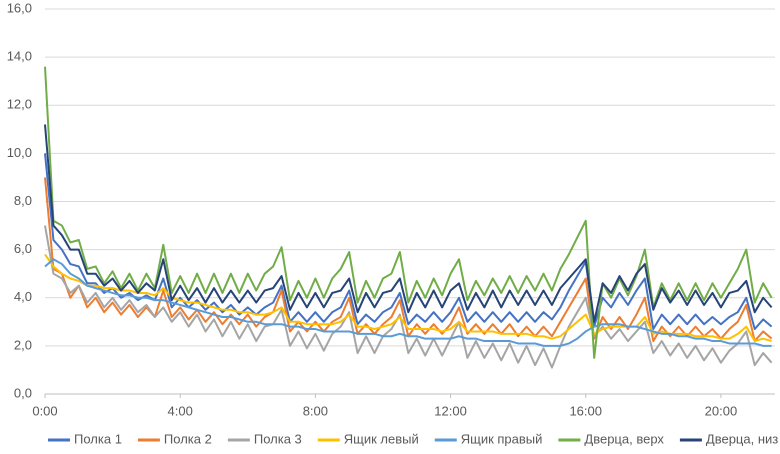 The width and height of the screenshot is (780, 454). Describe the element at coordinates (381, 438) in the screenshot. I see `legend-label: Ящик левый` at that location.